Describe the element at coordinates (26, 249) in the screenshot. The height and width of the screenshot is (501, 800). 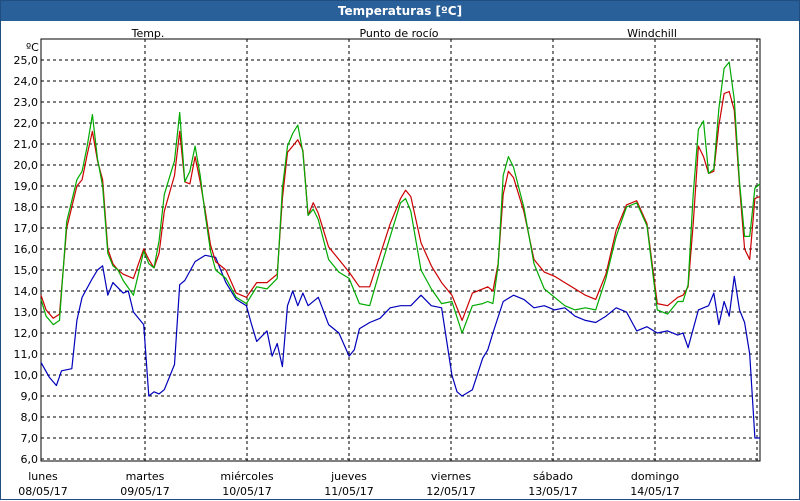
I see `y-tick-label: 16,0` at that location.